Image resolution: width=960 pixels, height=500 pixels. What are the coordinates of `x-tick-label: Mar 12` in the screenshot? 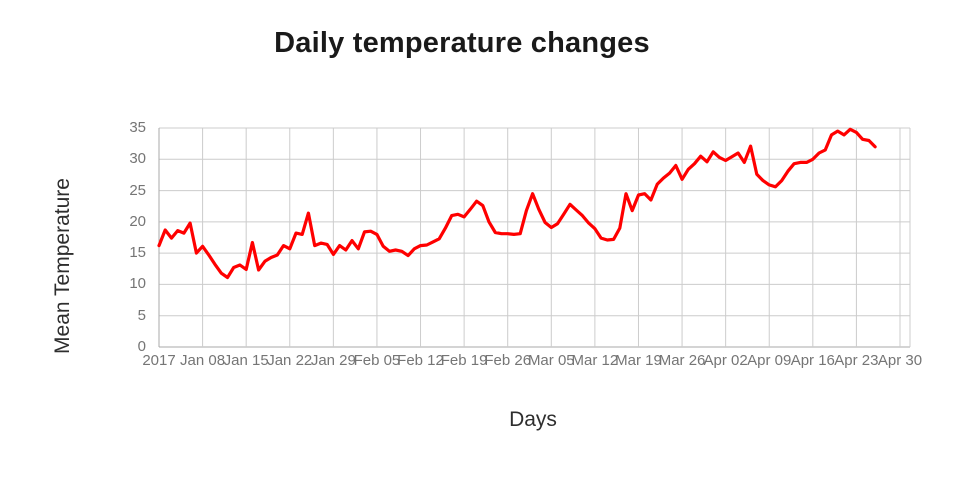 It's located at (595, 360).